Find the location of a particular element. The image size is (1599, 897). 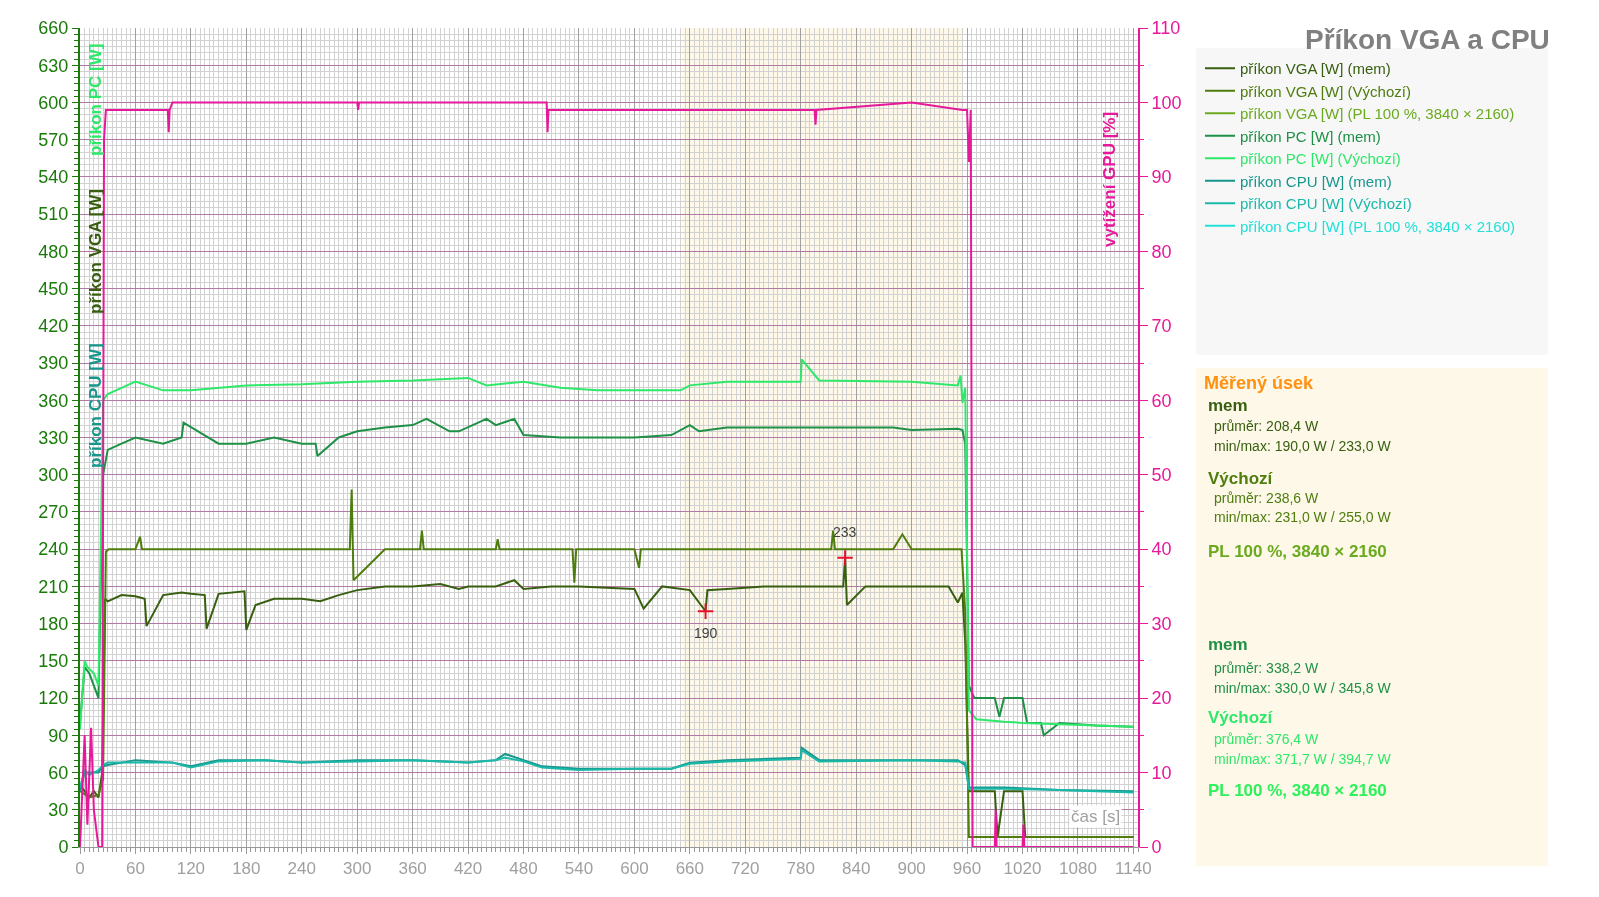

x-axis-title: čas [s] is located at coordinates (1096, 816).